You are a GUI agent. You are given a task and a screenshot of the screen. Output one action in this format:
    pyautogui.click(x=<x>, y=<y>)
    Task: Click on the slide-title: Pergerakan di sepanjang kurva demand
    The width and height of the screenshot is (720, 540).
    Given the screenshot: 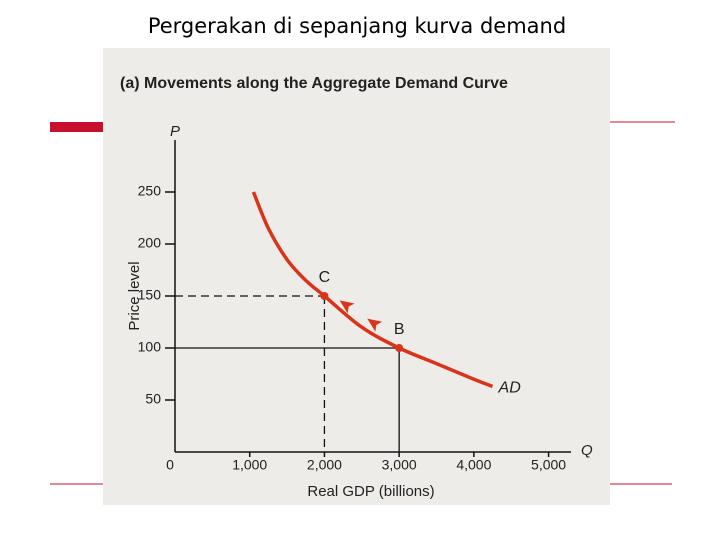 What is the action you would take?
    pyautogui.click(x=357, y=26)
    